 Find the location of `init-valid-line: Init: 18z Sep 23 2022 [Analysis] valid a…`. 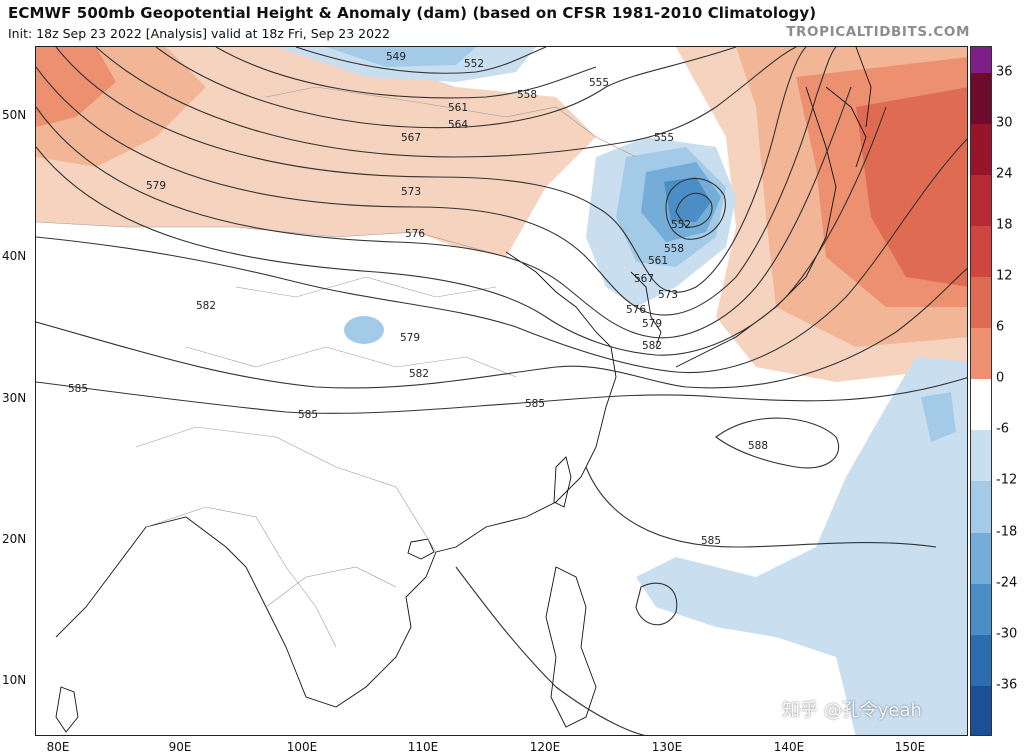

init-valid-line: Init: 18z Sep 23 2022 [Analysis] valid a… is located at coordinates (199, 33).